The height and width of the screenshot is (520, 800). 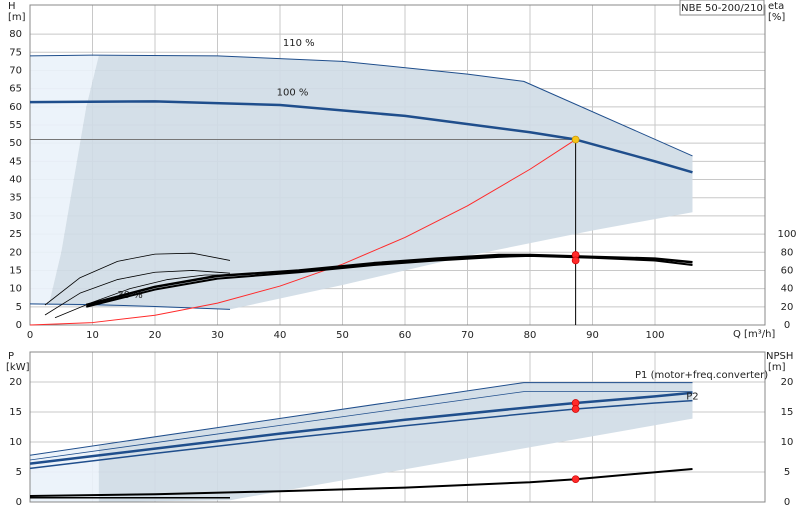 I want to click on y-axis-name: H, so click(x=12, y=6).